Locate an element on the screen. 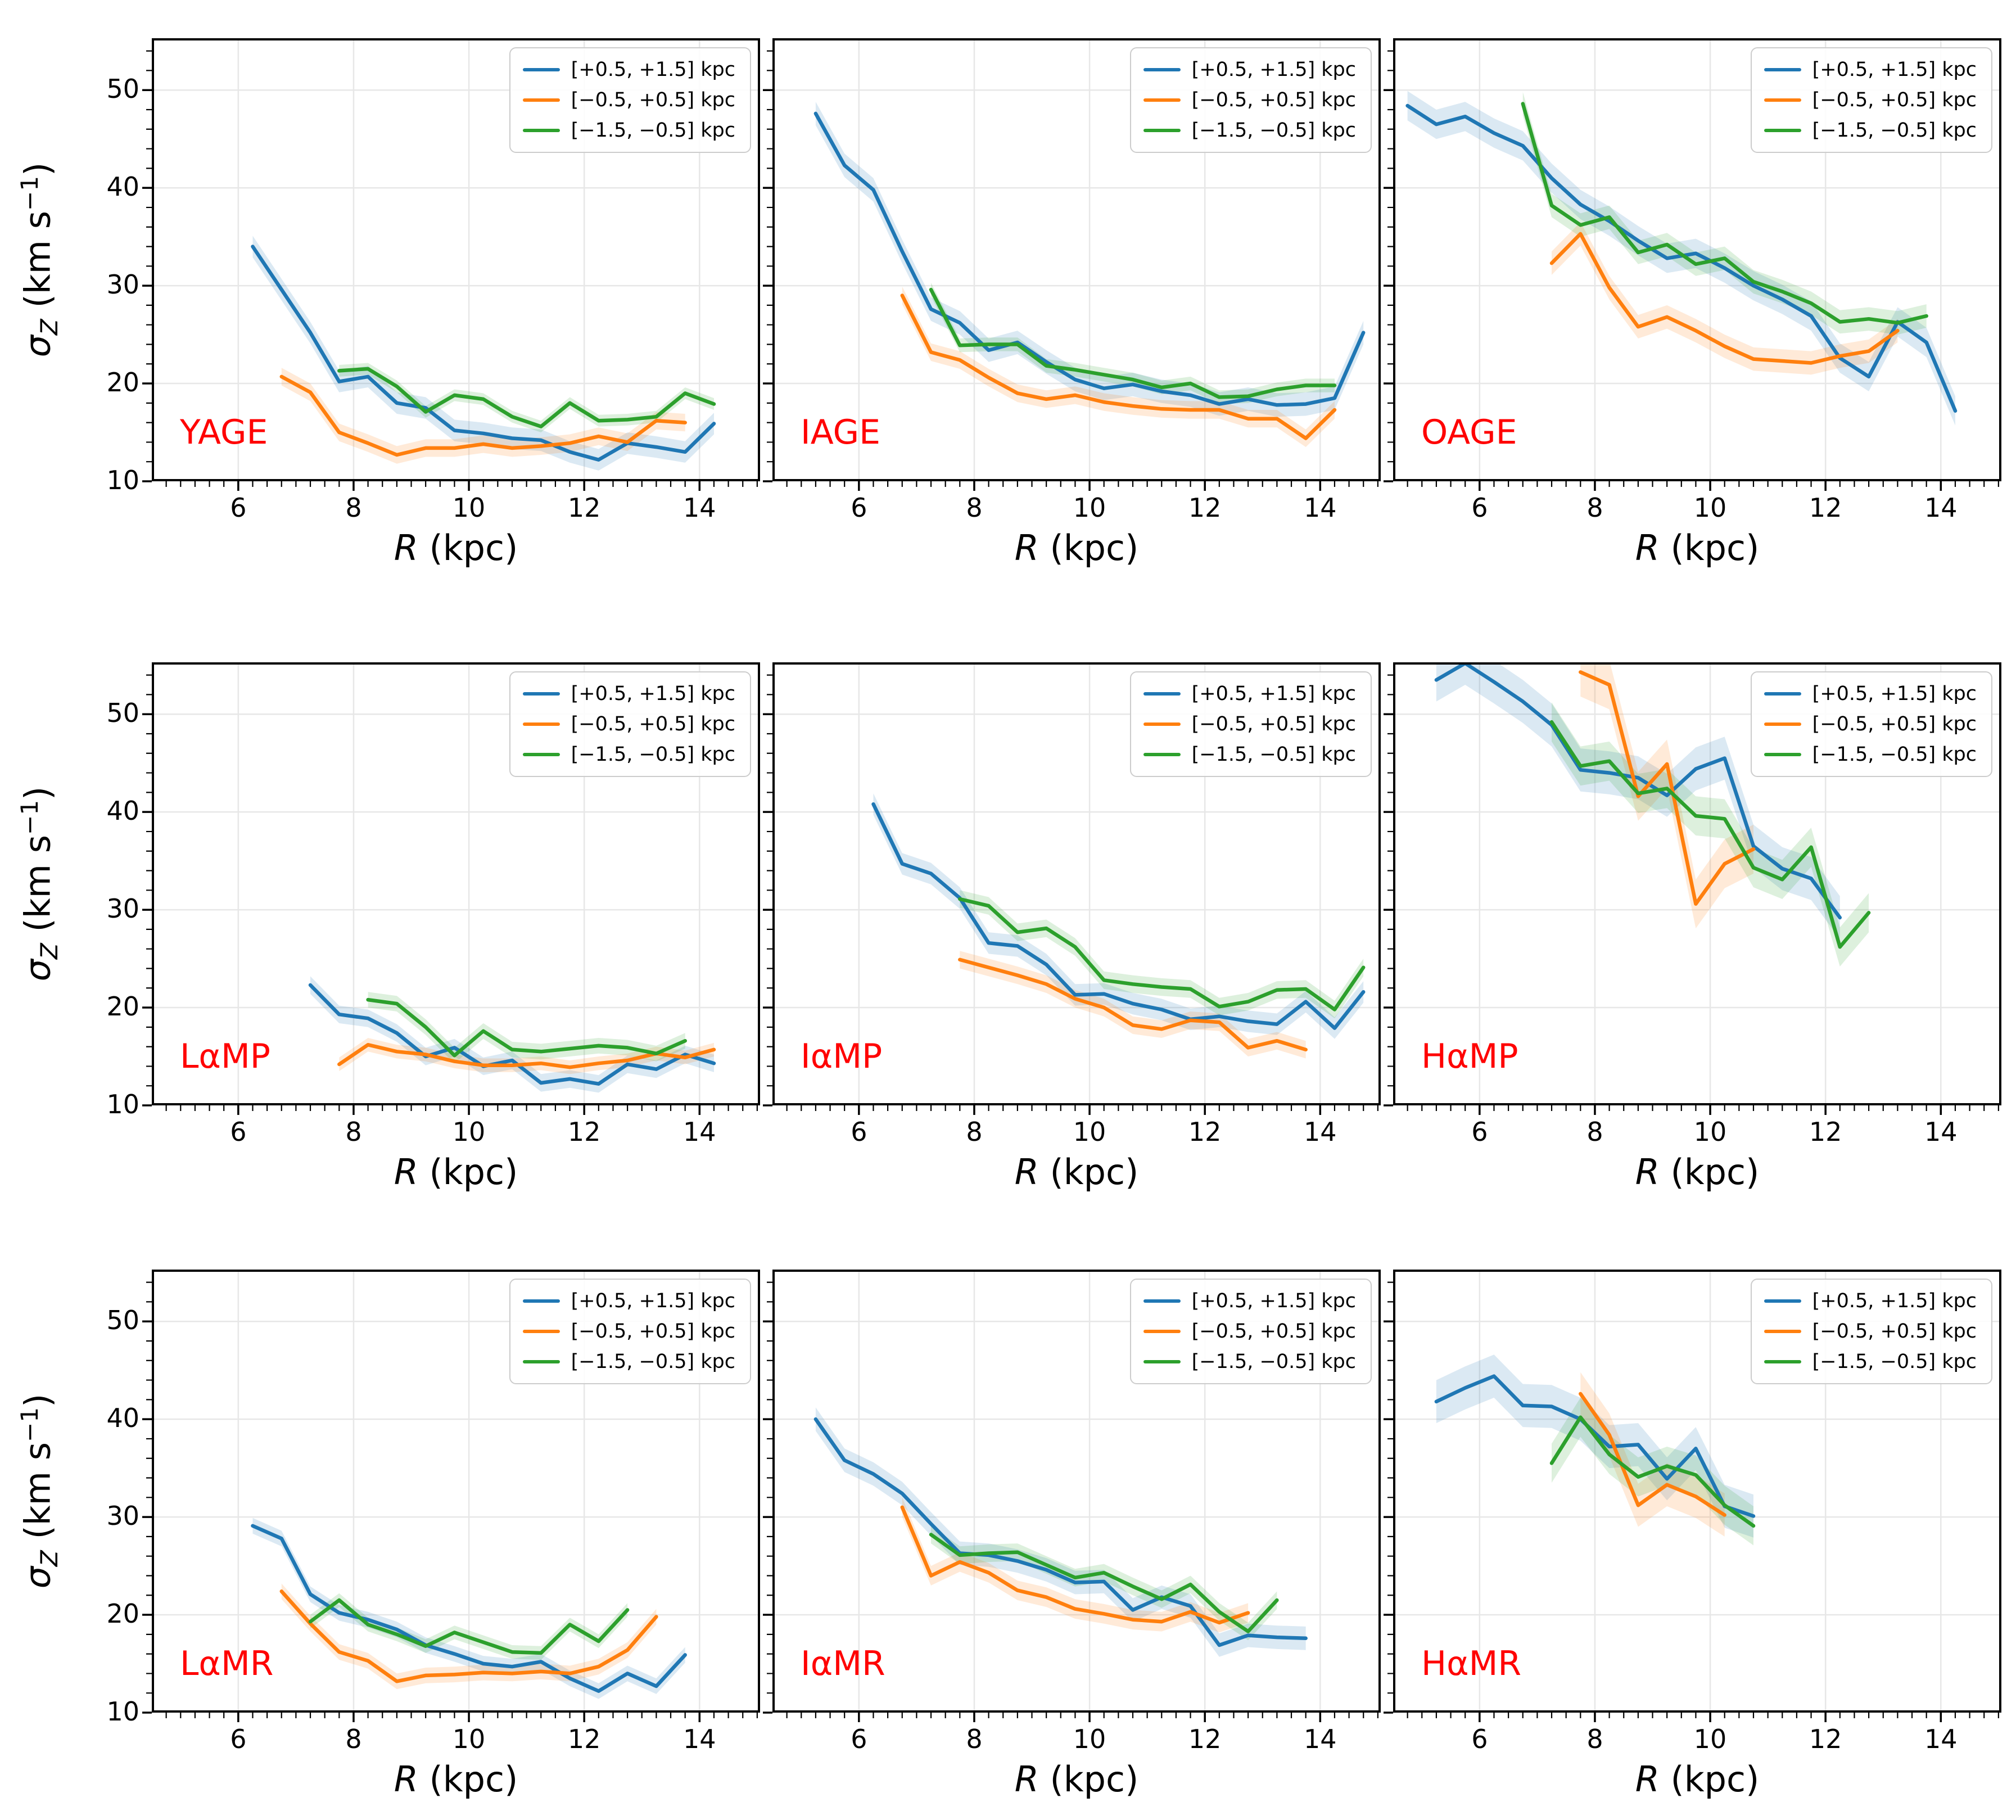 The width and height of the screenshot is (2016, 1820). y-tick-label: 20 is located at coordinates (122, 1613).